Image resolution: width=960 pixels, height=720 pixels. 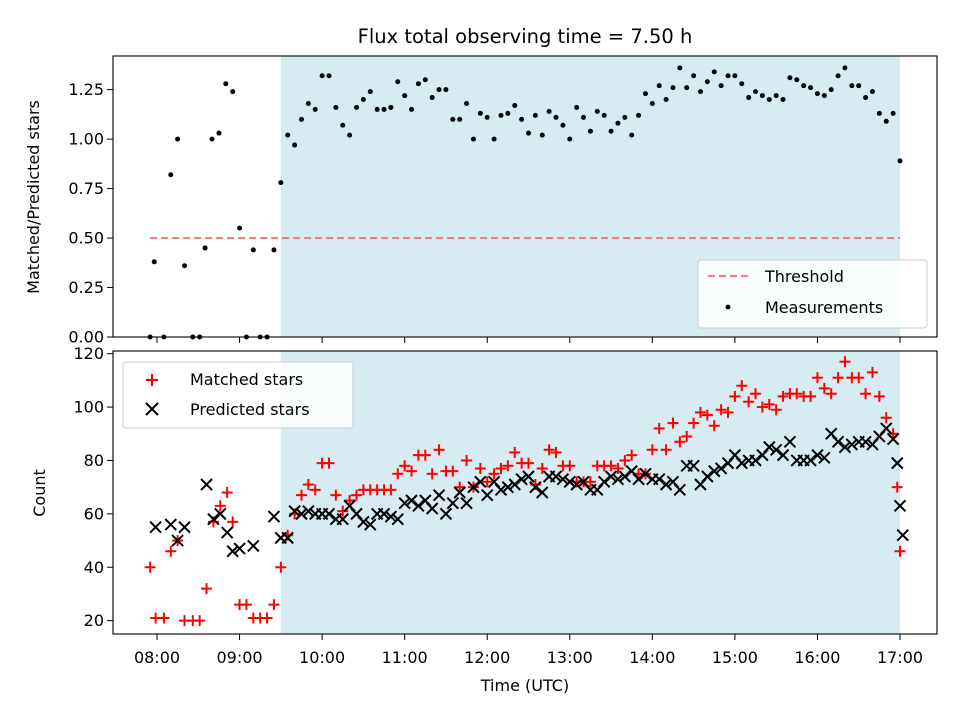 I want to click on legend-matched-swatch, so click(x=152, y=380).